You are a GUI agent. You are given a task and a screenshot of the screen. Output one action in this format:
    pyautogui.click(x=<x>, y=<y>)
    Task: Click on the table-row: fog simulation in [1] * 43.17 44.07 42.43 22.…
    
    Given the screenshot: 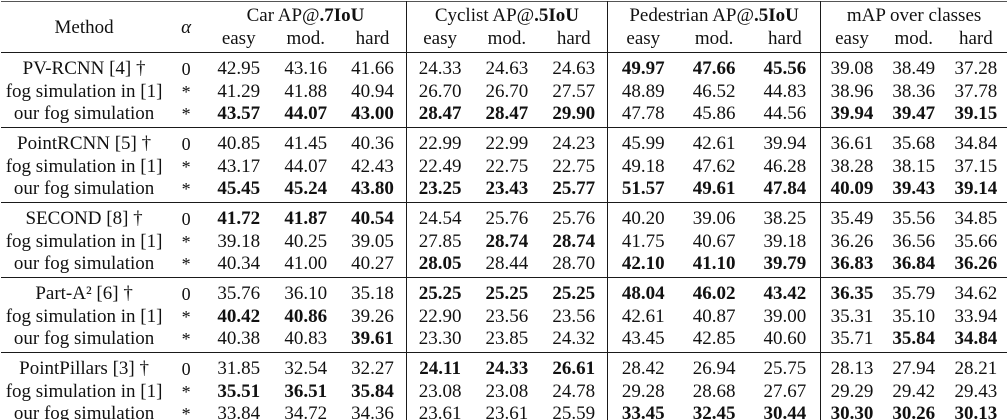 What is the action you would take?
    pyautogui.click(x=504, y=167)
    